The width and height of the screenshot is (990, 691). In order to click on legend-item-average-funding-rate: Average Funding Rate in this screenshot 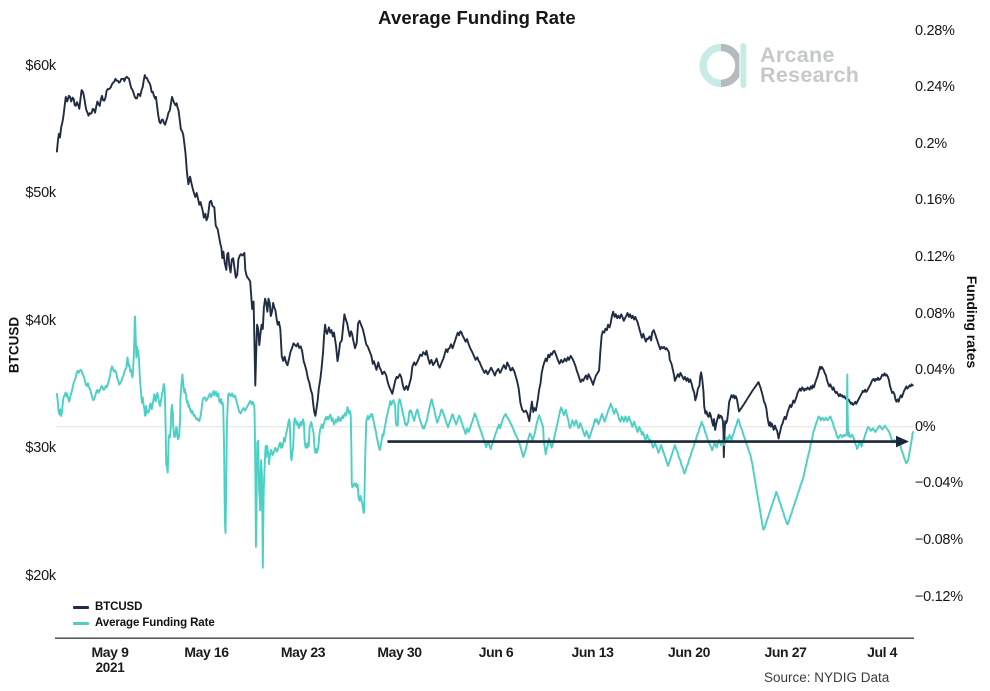, I will do `click(144, 623)`.